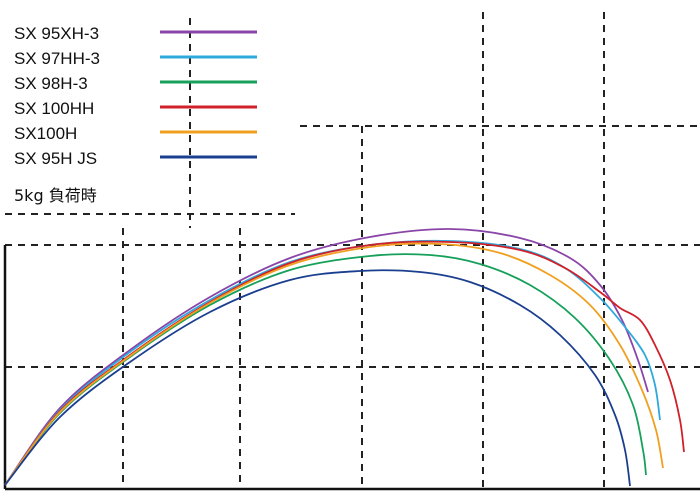  What do you see at coordinates (55, 195) in the screenshot?
I see `load-note: 5kg 負荷時` at bounding box center [55, 195].